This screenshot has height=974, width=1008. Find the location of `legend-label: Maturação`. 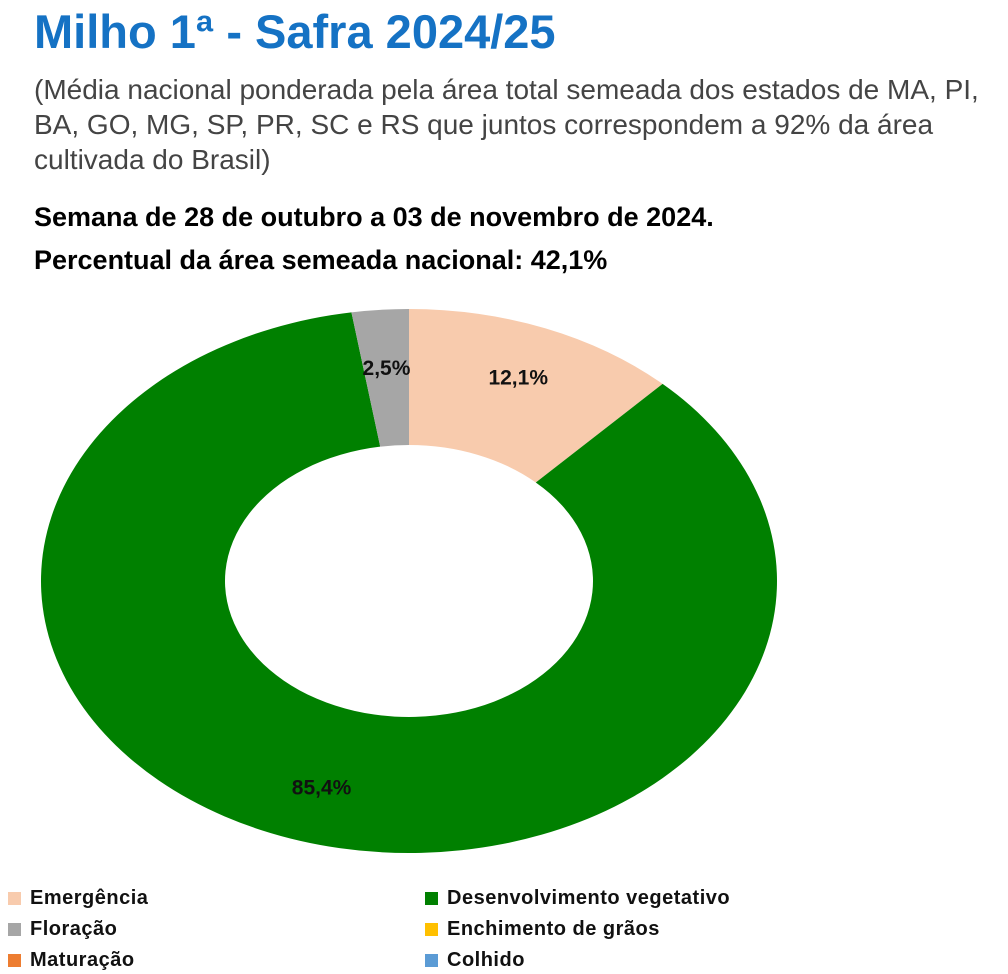

legend-label: Maturação is located at coordinates (82, 959).